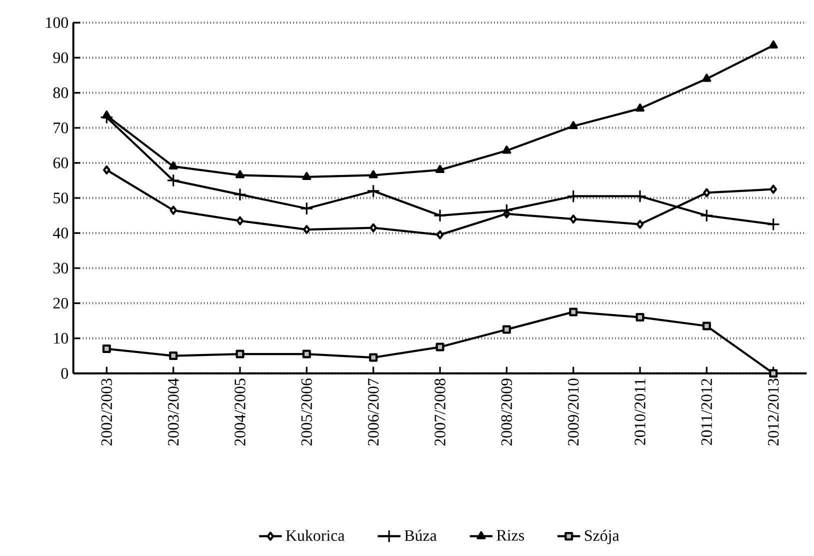 This screenshot has width=814, height=556. I want to click on x-tick-label: 2011/2012, so click(706, 411).